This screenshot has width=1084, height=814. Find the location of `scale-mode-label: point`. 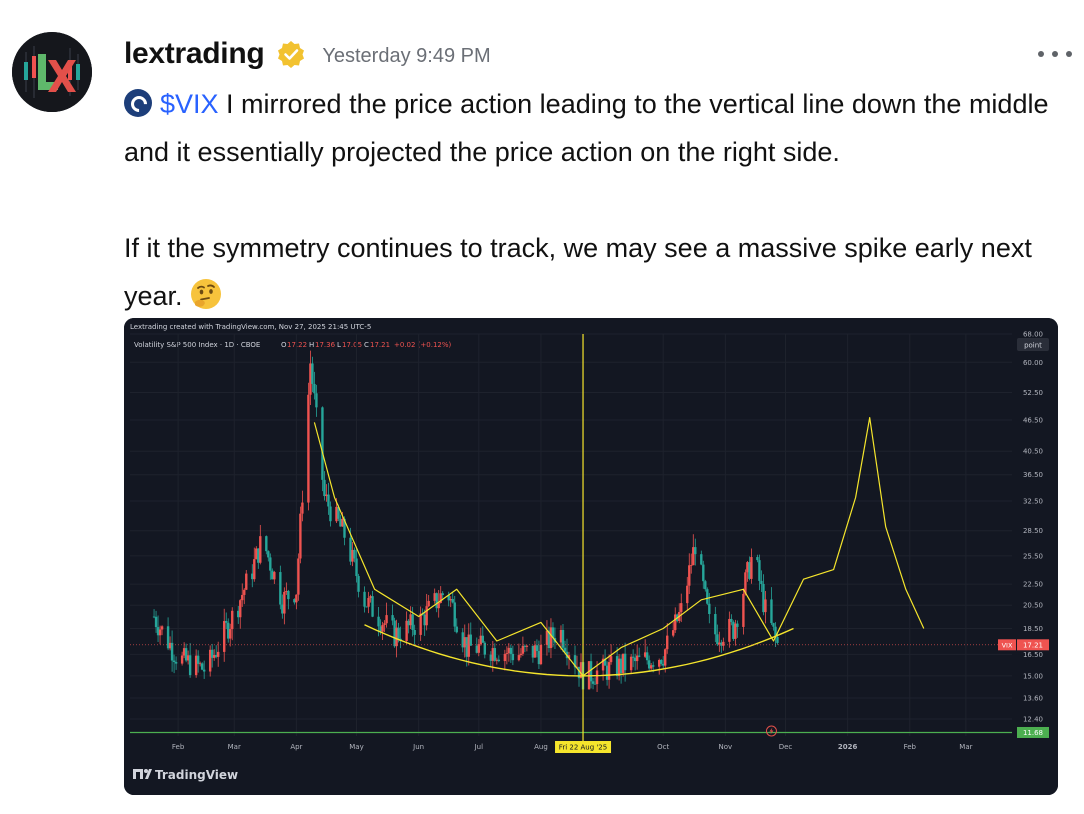

scale-mode-label: point is located at coordinates (1033, 346).